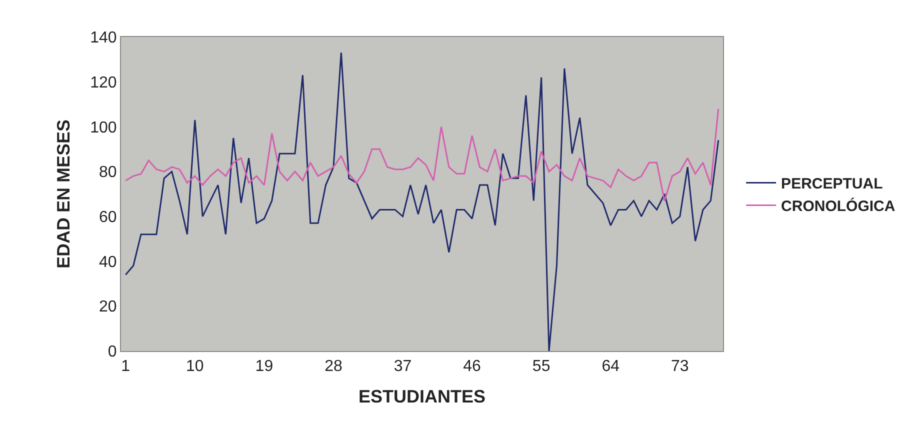 This screenshot has height=431, width=923. I want to click on x-tick-label: 28, so click(333, 367).